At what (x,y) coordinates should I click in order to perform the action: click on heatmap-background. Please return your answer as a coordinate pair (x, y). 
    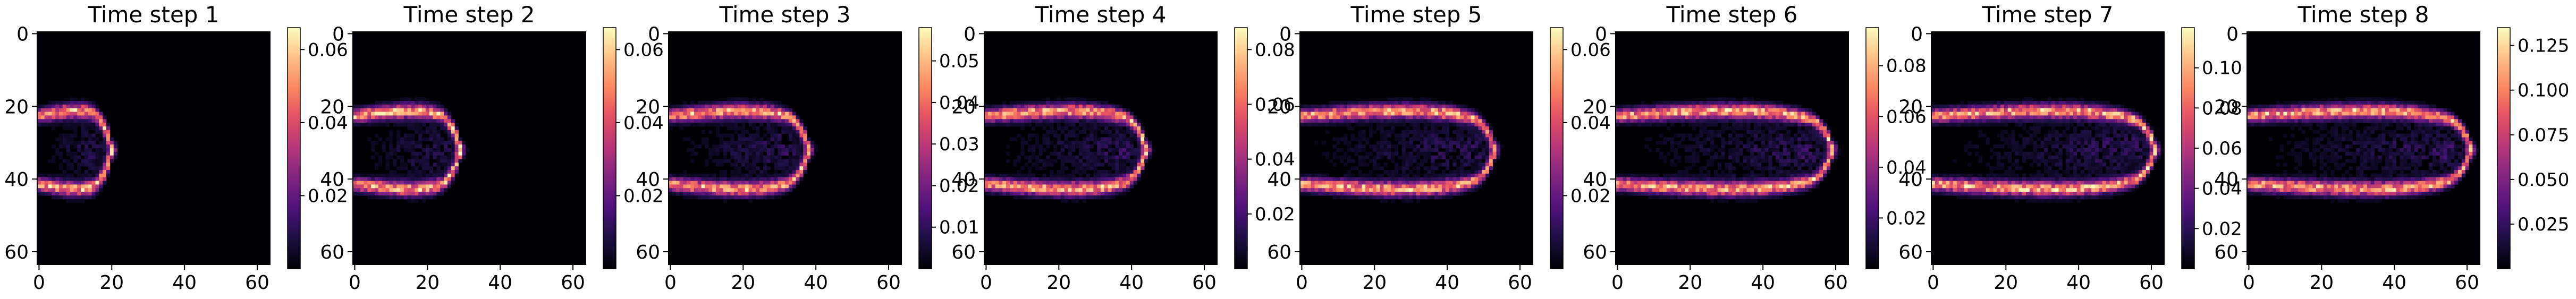
    Looking at the image, I should click on (154, 148).